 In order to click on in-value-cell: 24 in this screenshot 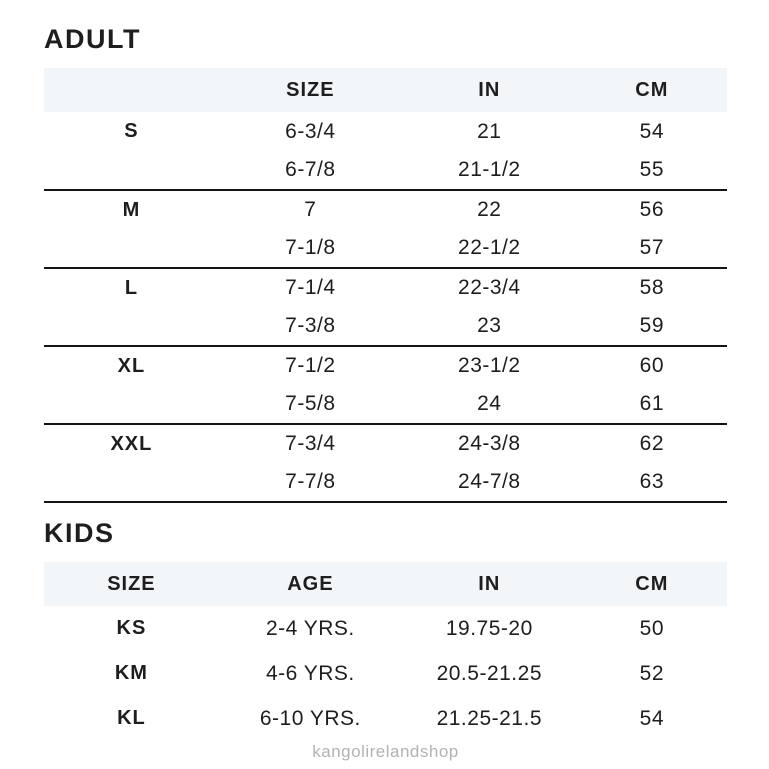, I will do `click(489, 405)`.